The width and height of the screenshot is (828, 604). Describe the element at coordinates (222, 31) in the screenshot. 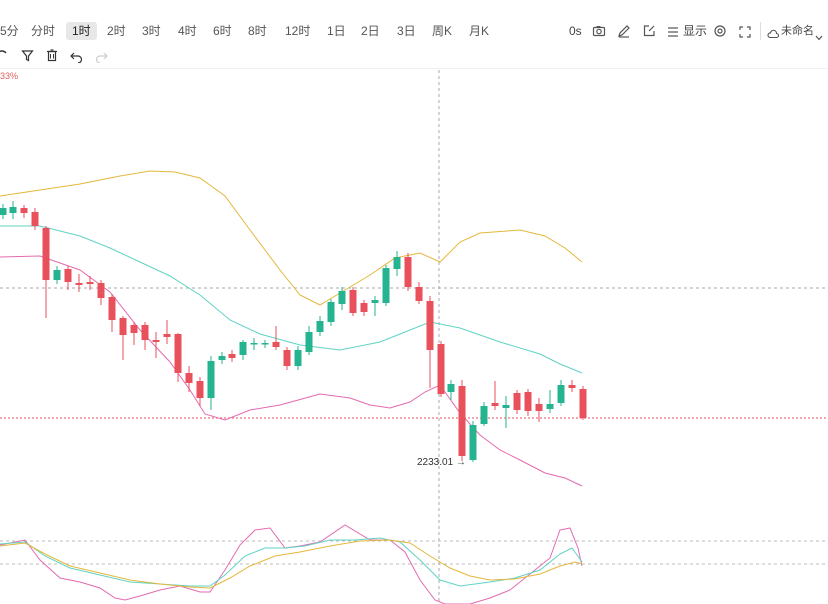

I see `timeframe-6h: 6时` at that location.